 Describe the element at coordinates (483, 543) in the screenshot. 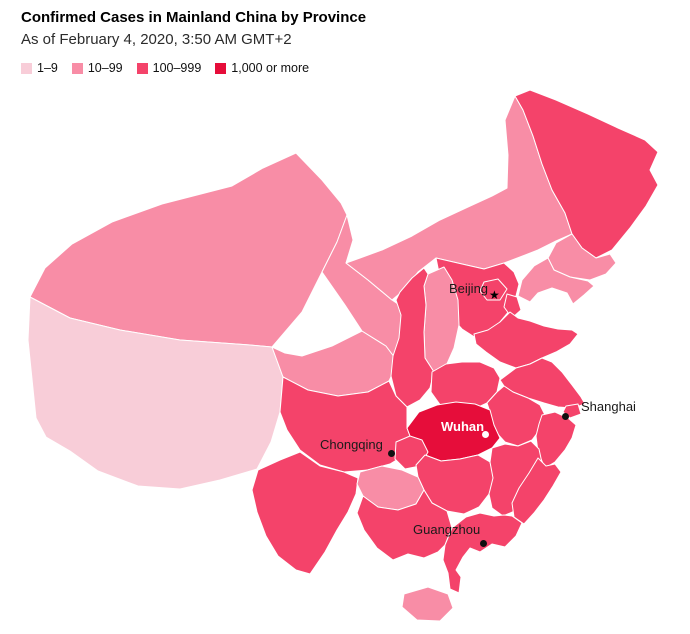

I see `guangzhou-dot-marker-icon` at that location.